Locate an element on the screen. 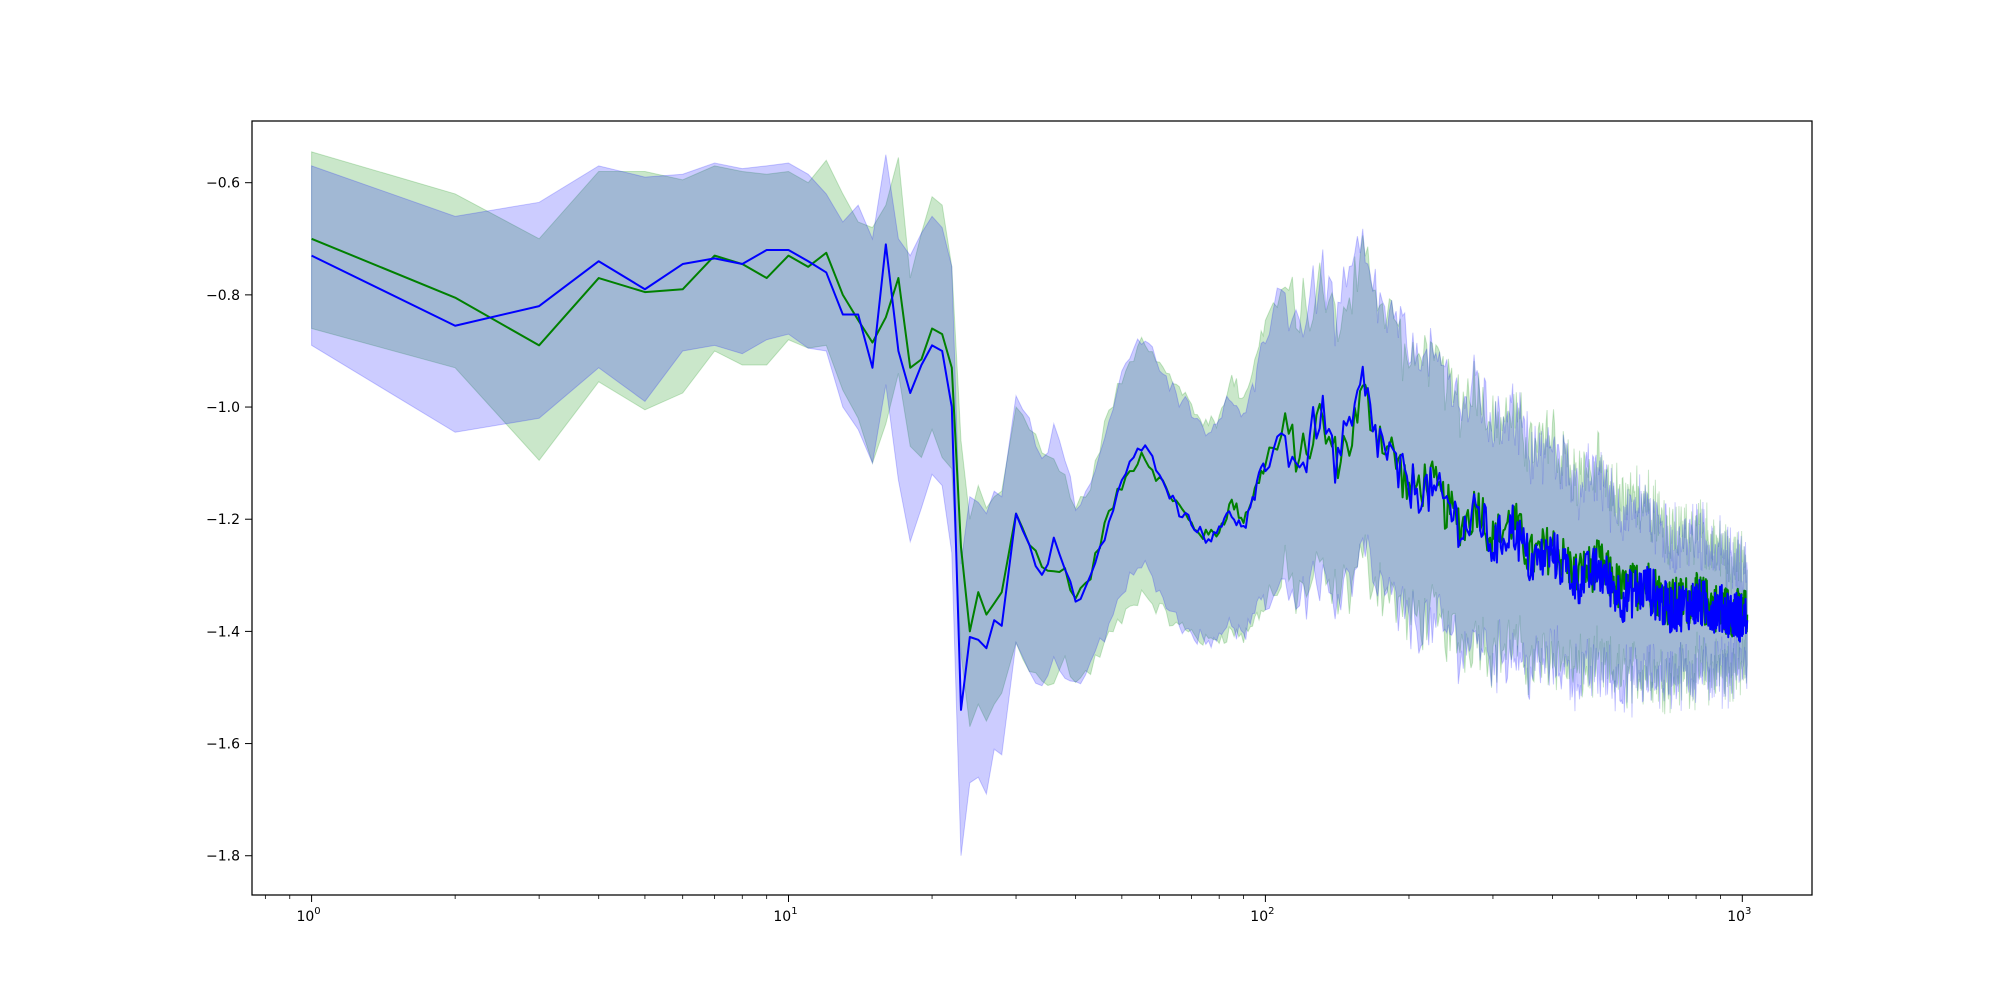  y-axis: −0.6 −0.8 −1.0 −1.2 −1.4 −1.6 −1.8 is located at coordinates (229, 520).